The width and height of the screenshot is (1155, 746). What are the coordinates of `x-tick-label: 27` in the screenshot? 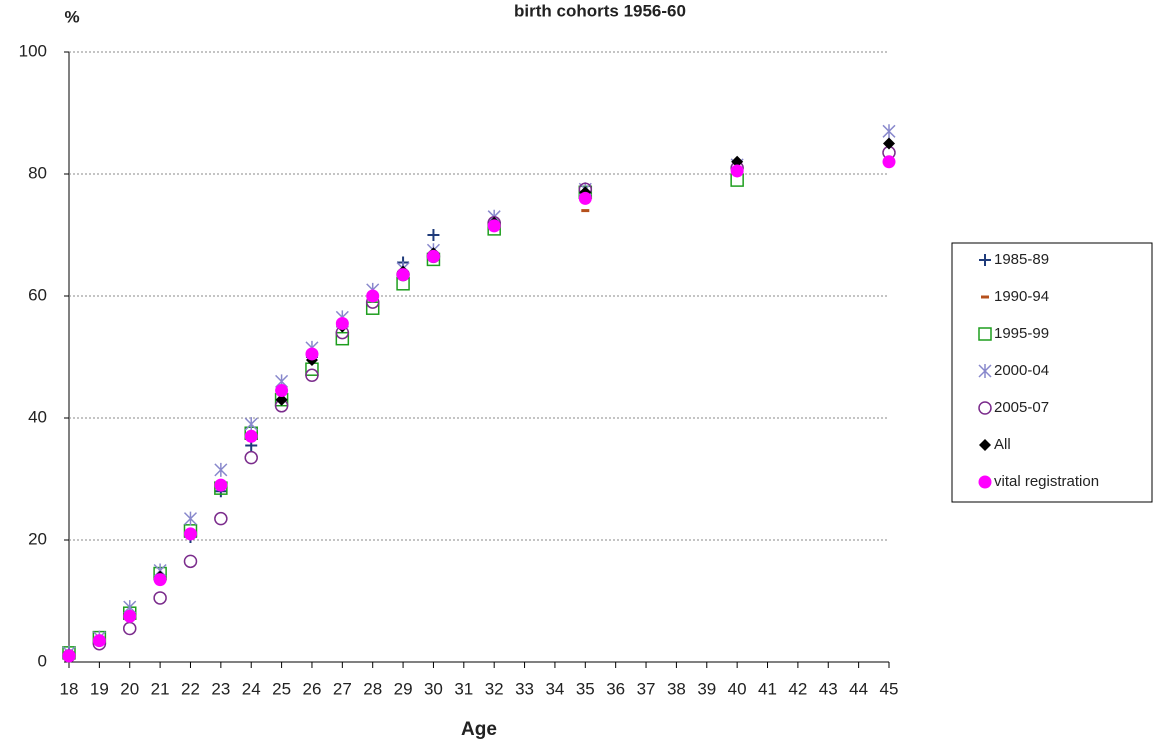 It's located at (342, 688).